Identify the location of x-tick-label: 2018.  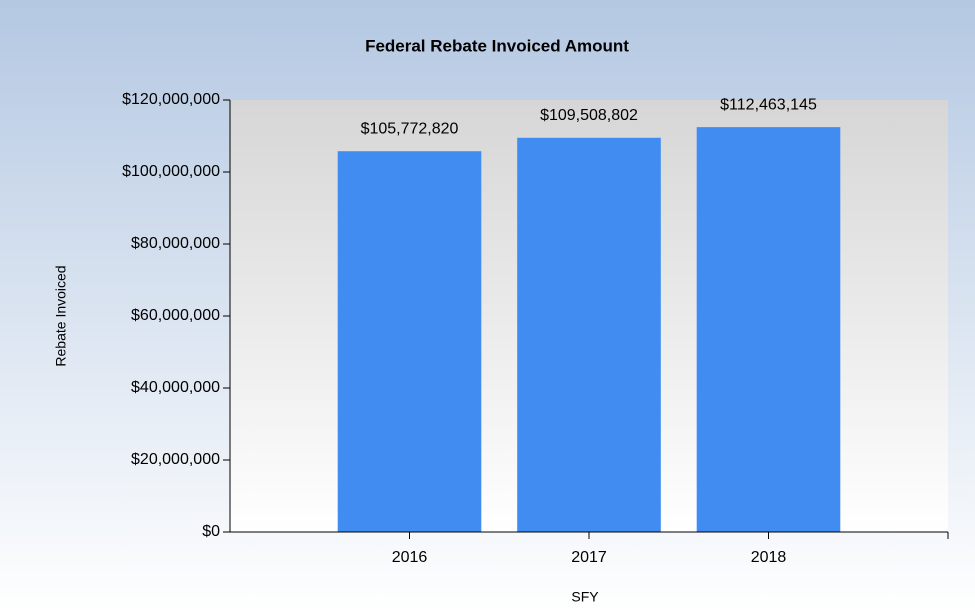
(769, 557).